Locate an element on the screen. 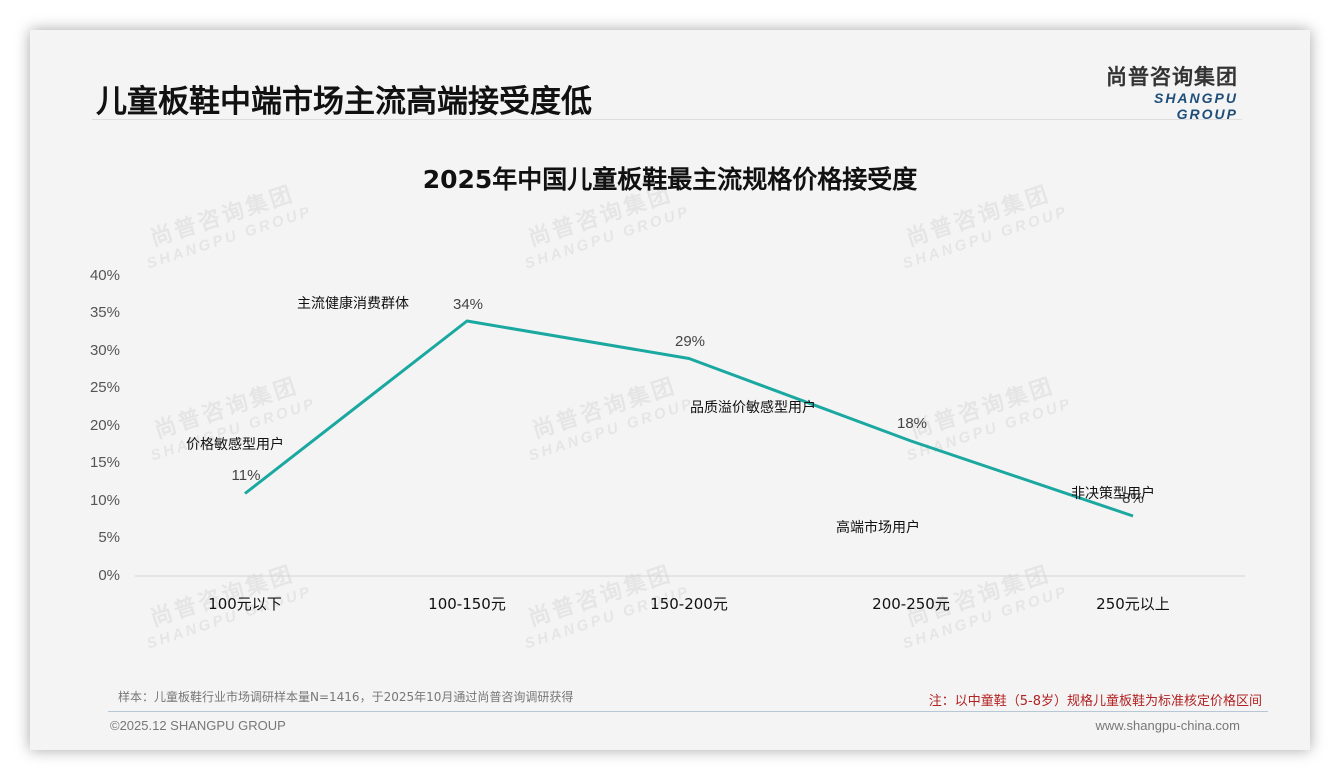 The image size is (1340, 780). title-divider is located at coordinates (667, 119).